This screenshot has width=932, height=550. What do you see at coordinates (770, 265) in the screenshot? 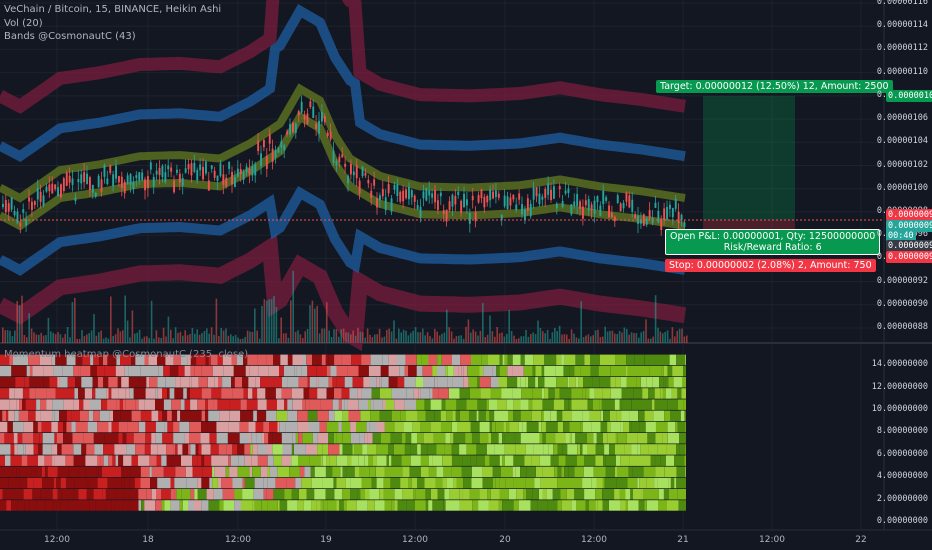
I see `stop-label: Stop: 0.00000002 (2.08%) 2, Amount: 750` at bounding box center [770, 265].